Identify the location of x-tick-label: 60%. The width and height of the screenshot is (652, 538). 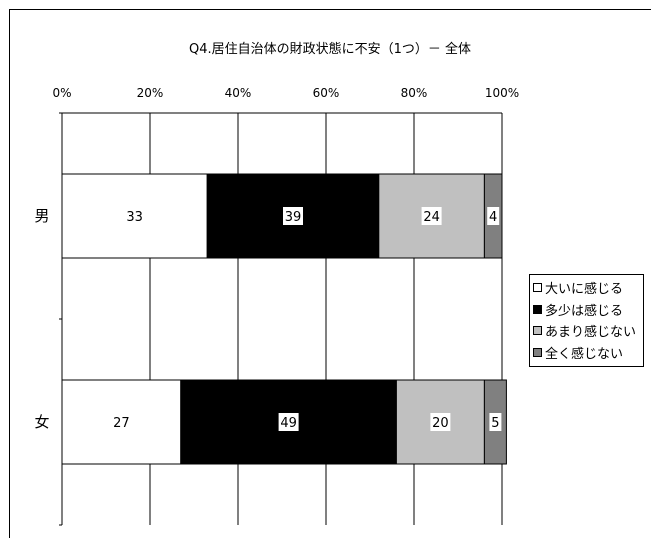
(326, 93).